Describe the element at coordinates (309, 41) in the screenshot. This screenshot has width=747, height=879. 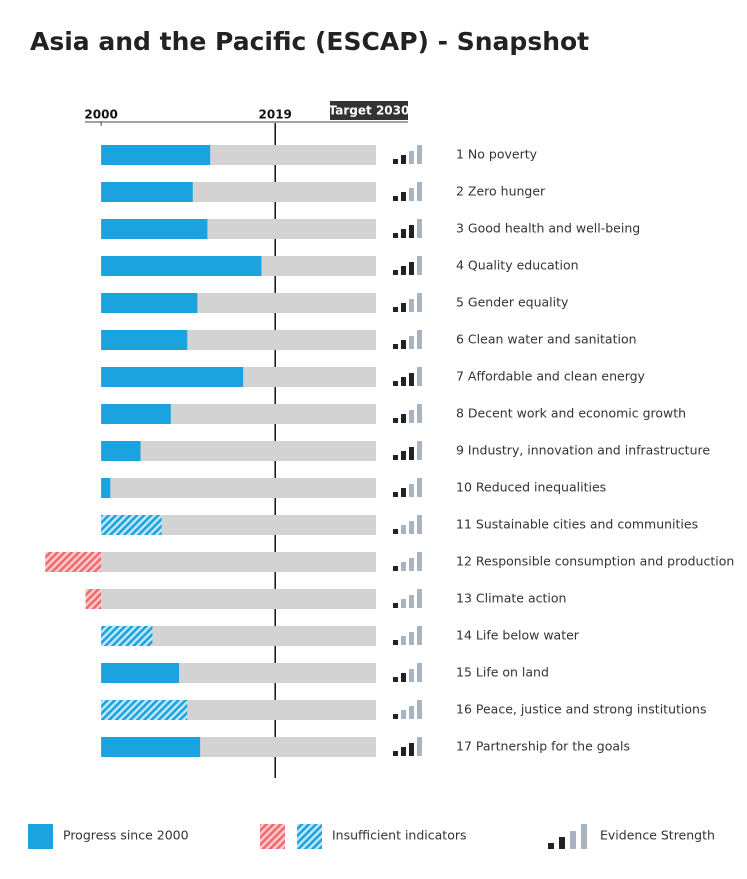
I see `chart-title: Asia and the Pacific (ESCAP) - Snapshot` at that location.